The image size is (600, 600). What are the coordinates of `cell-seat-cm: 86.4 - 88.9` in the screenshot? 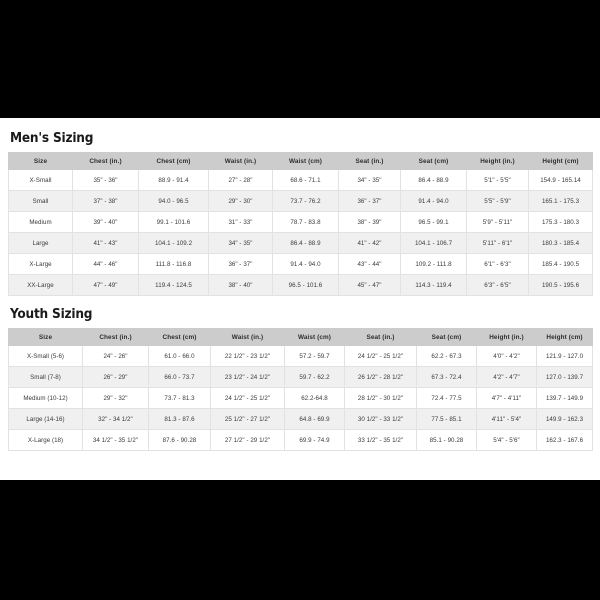 It's located at (433, 180).